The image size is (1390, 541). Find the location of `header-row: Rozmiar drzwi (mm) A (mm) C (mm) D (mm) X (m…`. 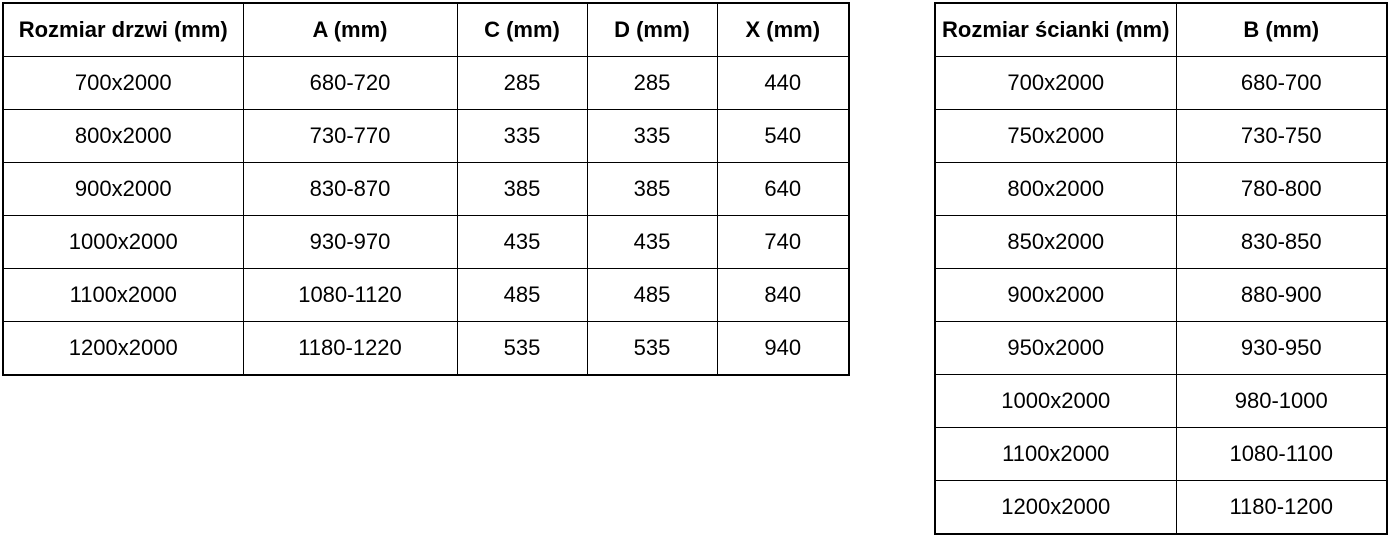

header-row: Rozmiar drzwi (mm) A (mm) C (mm) D (mm) X (m… is located at coordinates (426, 29).